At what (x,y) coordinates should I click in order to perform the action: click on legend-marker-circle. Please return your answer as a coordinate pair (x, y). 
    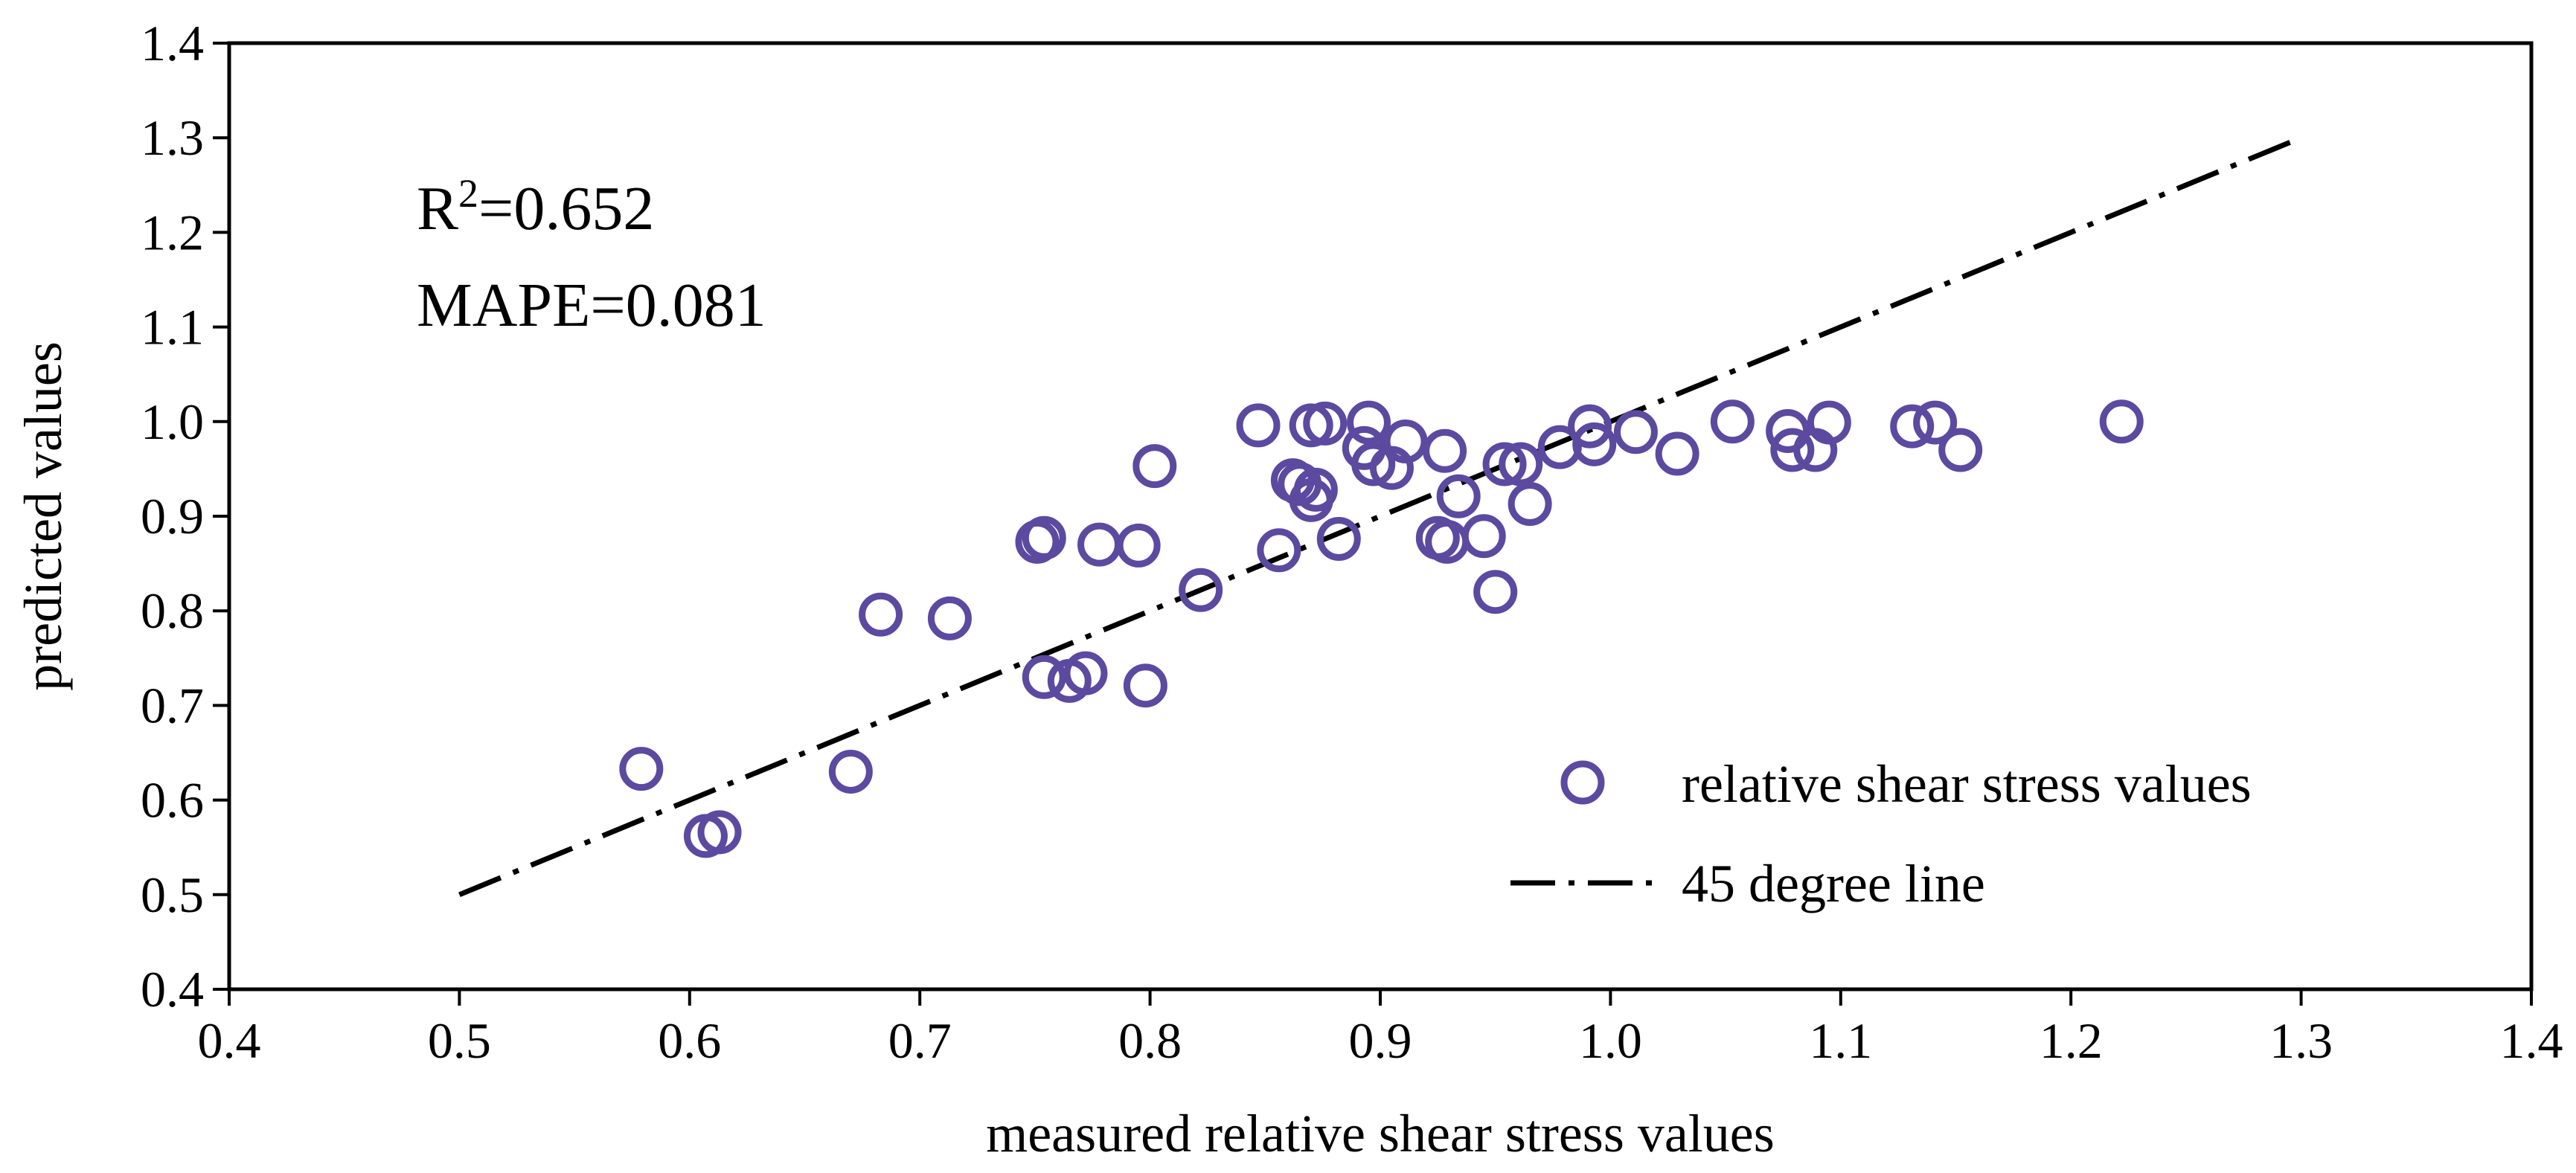
    Looking at the image, I should click on (1583, 783).